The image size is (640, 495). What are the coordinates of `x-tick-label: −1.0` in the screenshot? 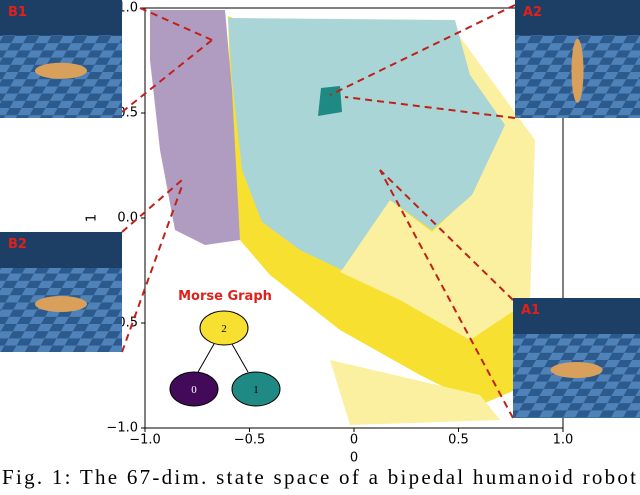 It's located at (145, 440).